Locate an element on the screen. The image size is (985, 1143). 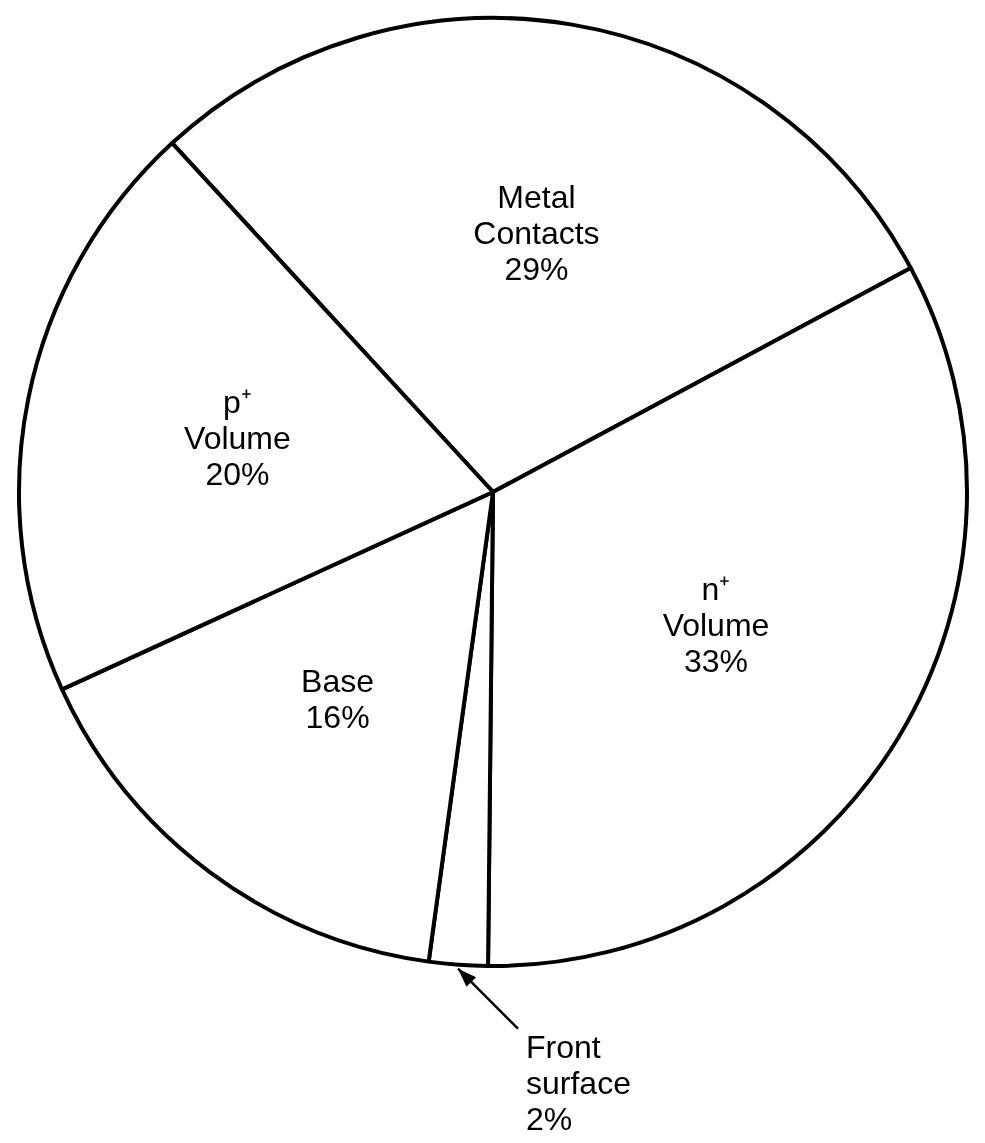
slice-label: p⁺ Volume is located at coordinates (237, 420).